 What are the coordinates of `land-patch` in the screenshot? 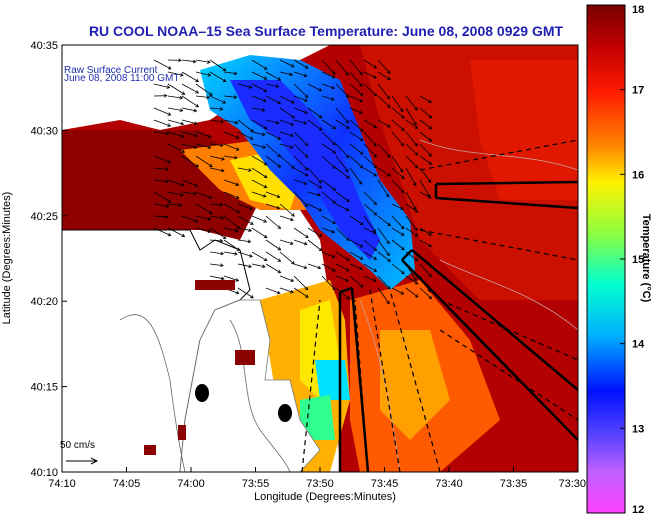 It's located at (215, 285).